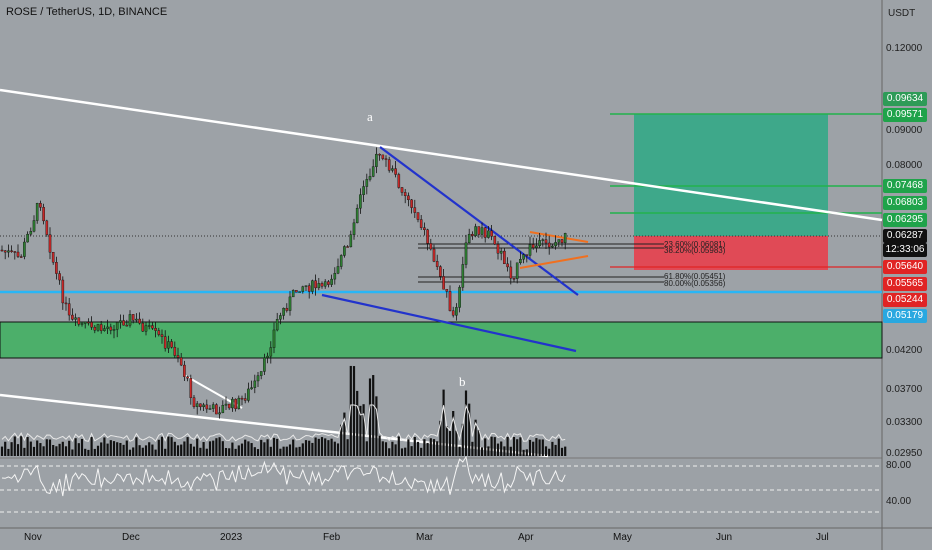 The width and height of the screenshot is (932, 550). Describe the element at coordinates (441, 493) in the screenshot. I see `rsi-pane` at that location.